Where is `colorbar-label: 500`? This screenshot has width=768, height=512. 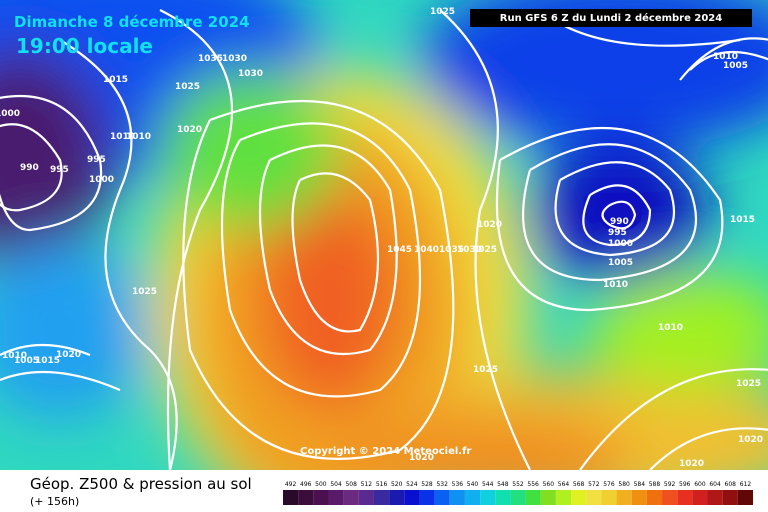 colorbar-label: 500 is located at coordinates (321, 484).